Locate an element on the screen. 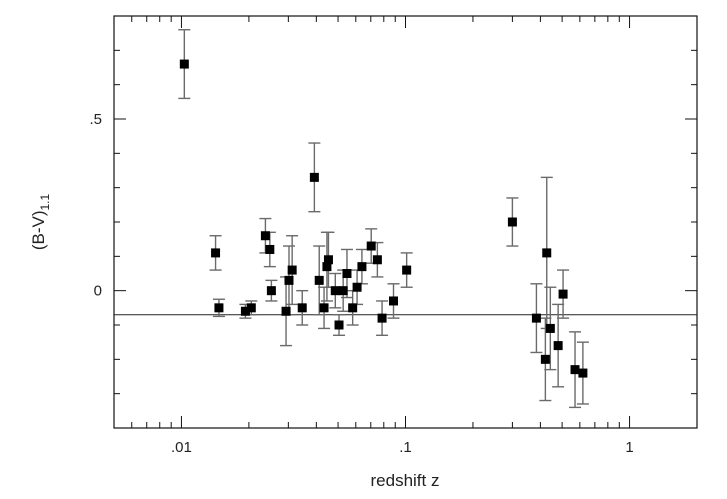 The image size is (727, 499). y-axis-title: (B-V)1.1 is located at coordinates (40, 222).